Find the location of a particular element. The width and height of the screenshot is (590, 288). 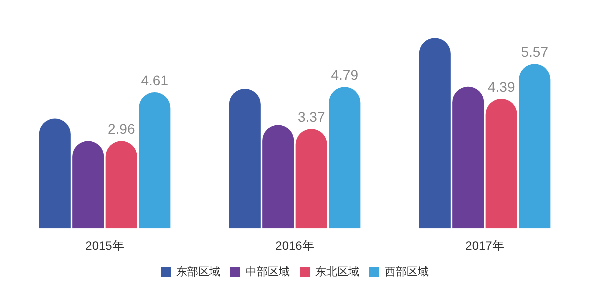

data-label: 4.39 is located at coordinates (502, 86).